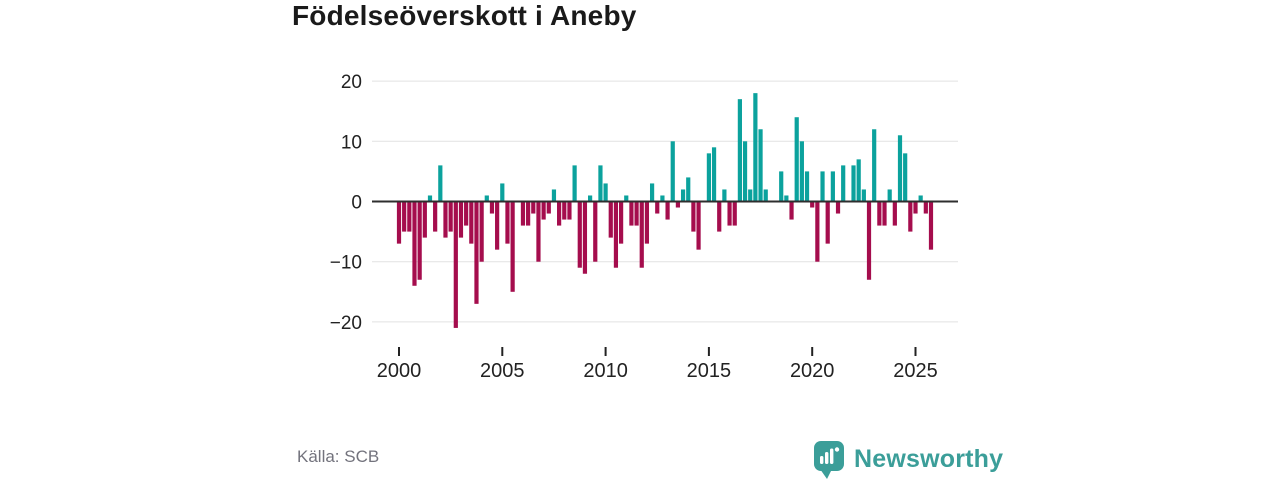  I want to click on x-tick-label: 2000, so click(399, 371).